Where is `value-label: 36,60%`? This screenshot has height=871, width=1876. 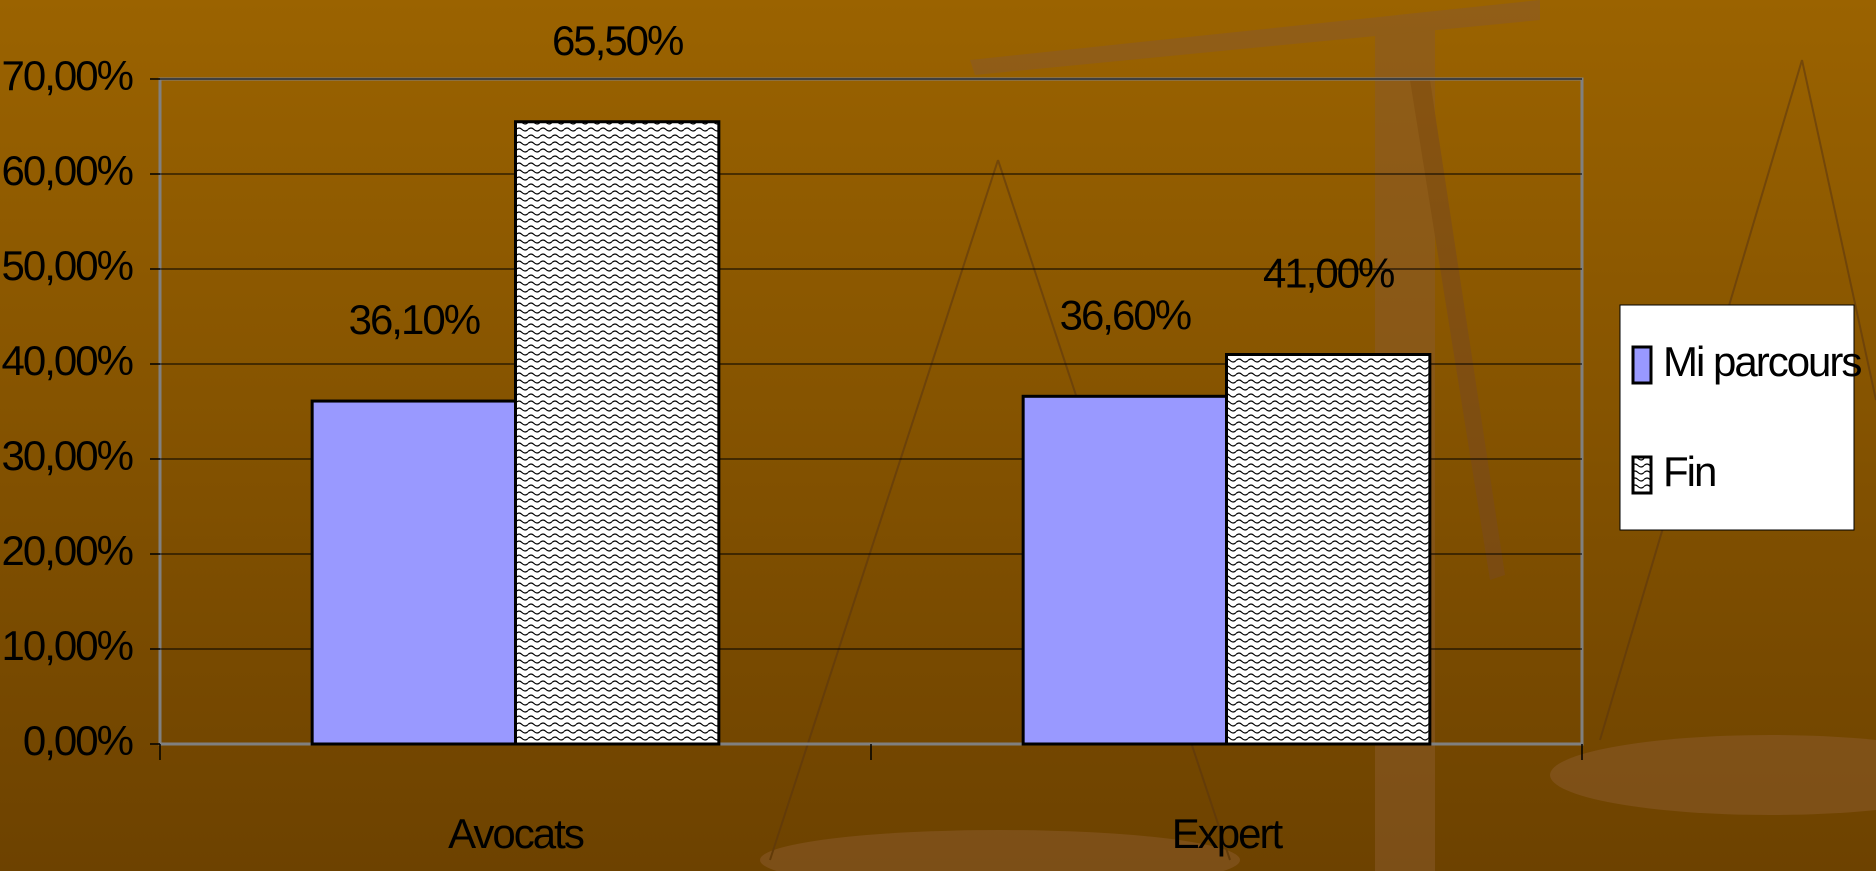 value-label: 36,60% is located at coordinates (1125, 314).